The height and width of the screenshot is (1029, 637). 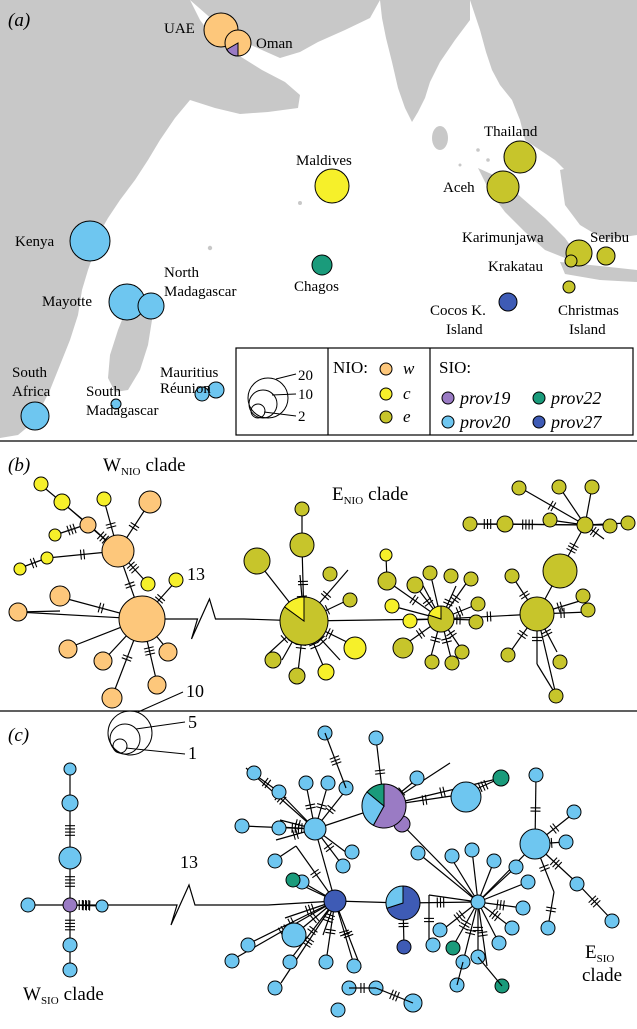 I want to click on size-legend-map: 20 10 2, so click(x=280, y=396).